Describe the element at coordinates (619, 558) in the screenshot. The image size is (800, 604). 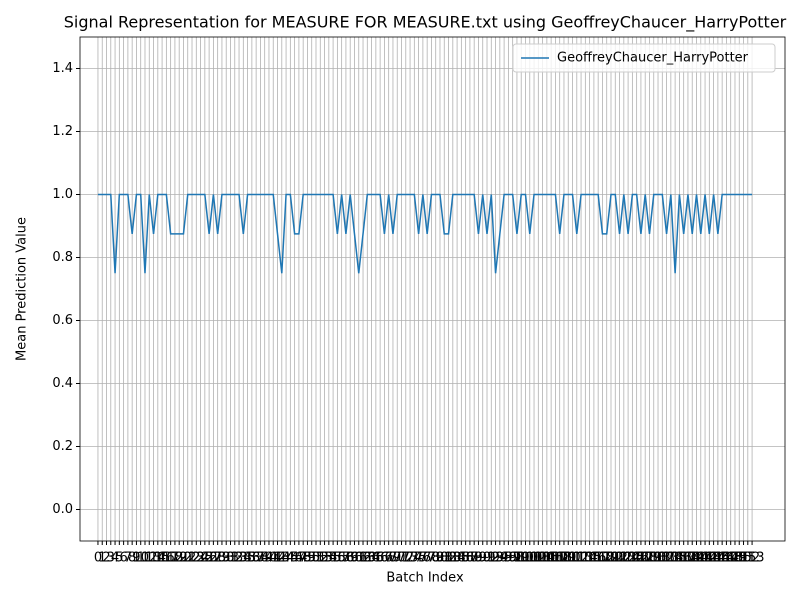
I see `x-tick-label: 122` at that location.